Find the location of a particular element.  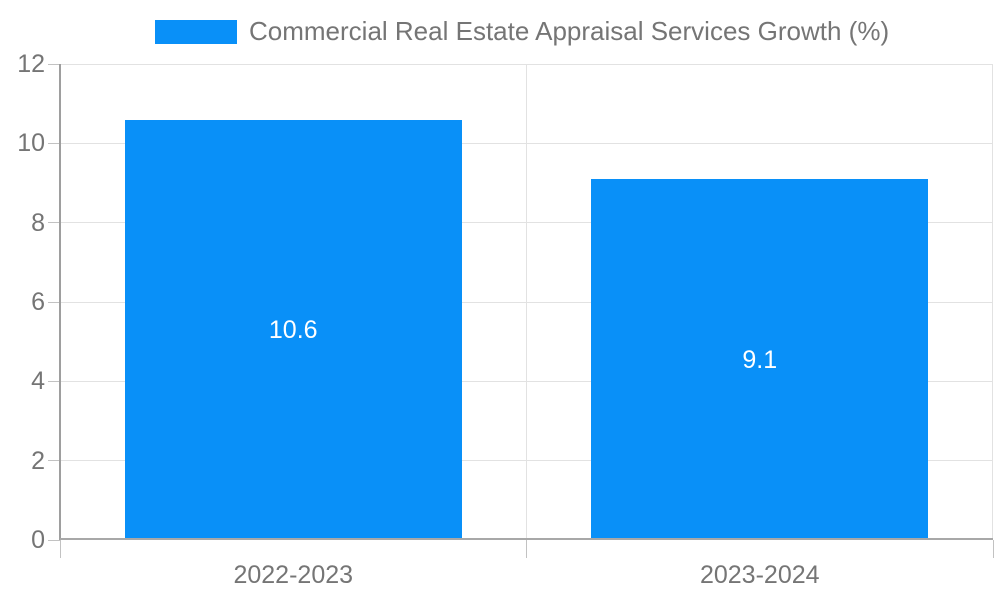

y-tick-label: 10 is located at coordinates (31, 143).